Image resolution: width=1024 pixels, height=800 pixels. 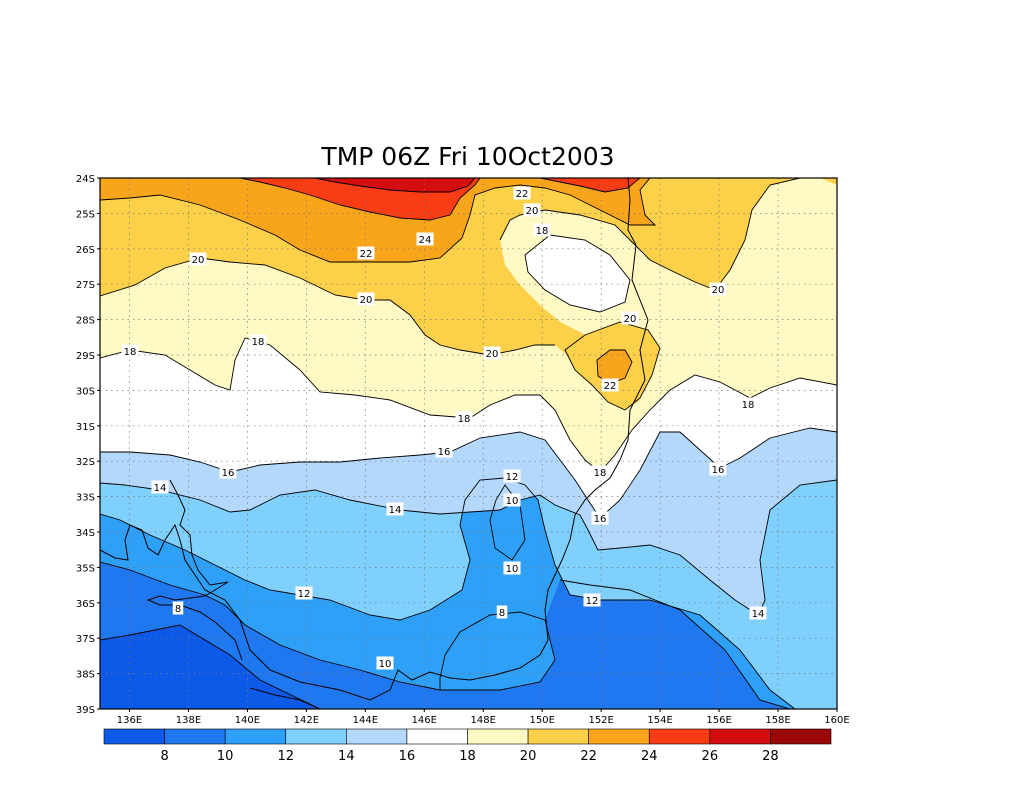 I want to click on y-tick-label: 34S, so click(x=85, y=533).